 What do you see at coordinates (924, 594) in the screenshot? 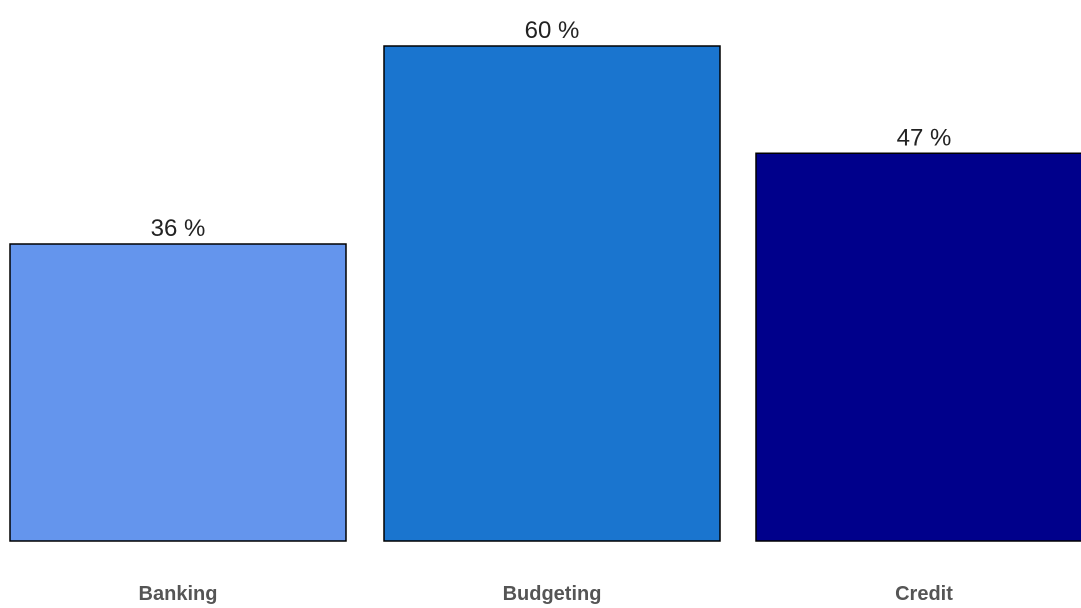
I see `category-label-credit: Credit` at bounding box center [924, 594].